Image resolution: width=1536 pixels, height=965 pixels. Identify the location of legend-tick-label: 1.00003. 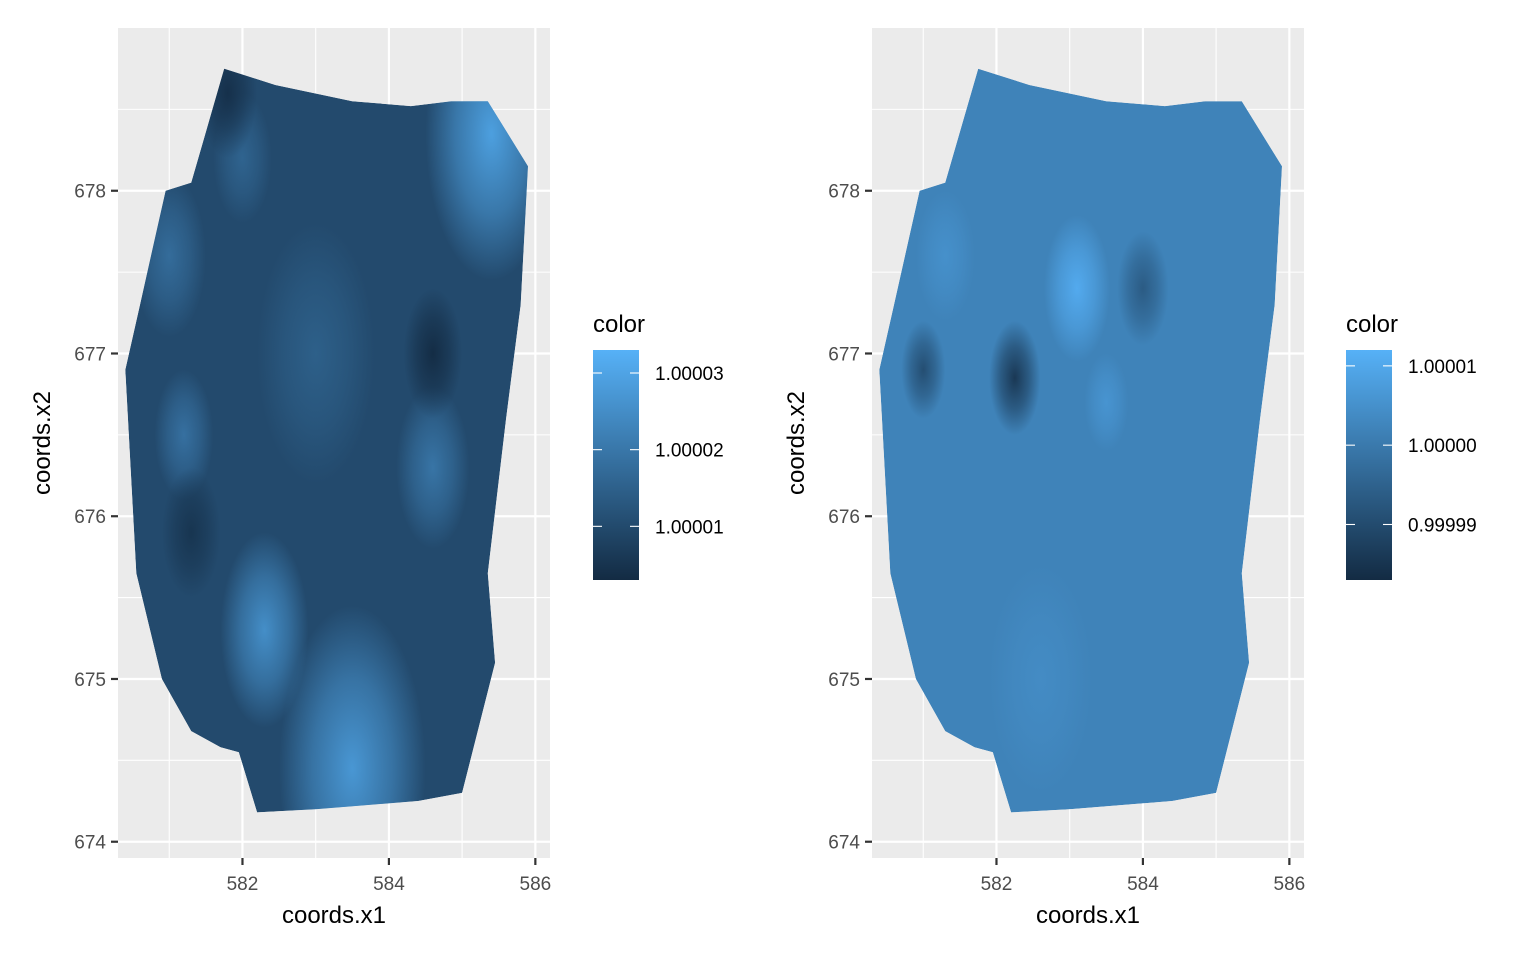
(689, 374).